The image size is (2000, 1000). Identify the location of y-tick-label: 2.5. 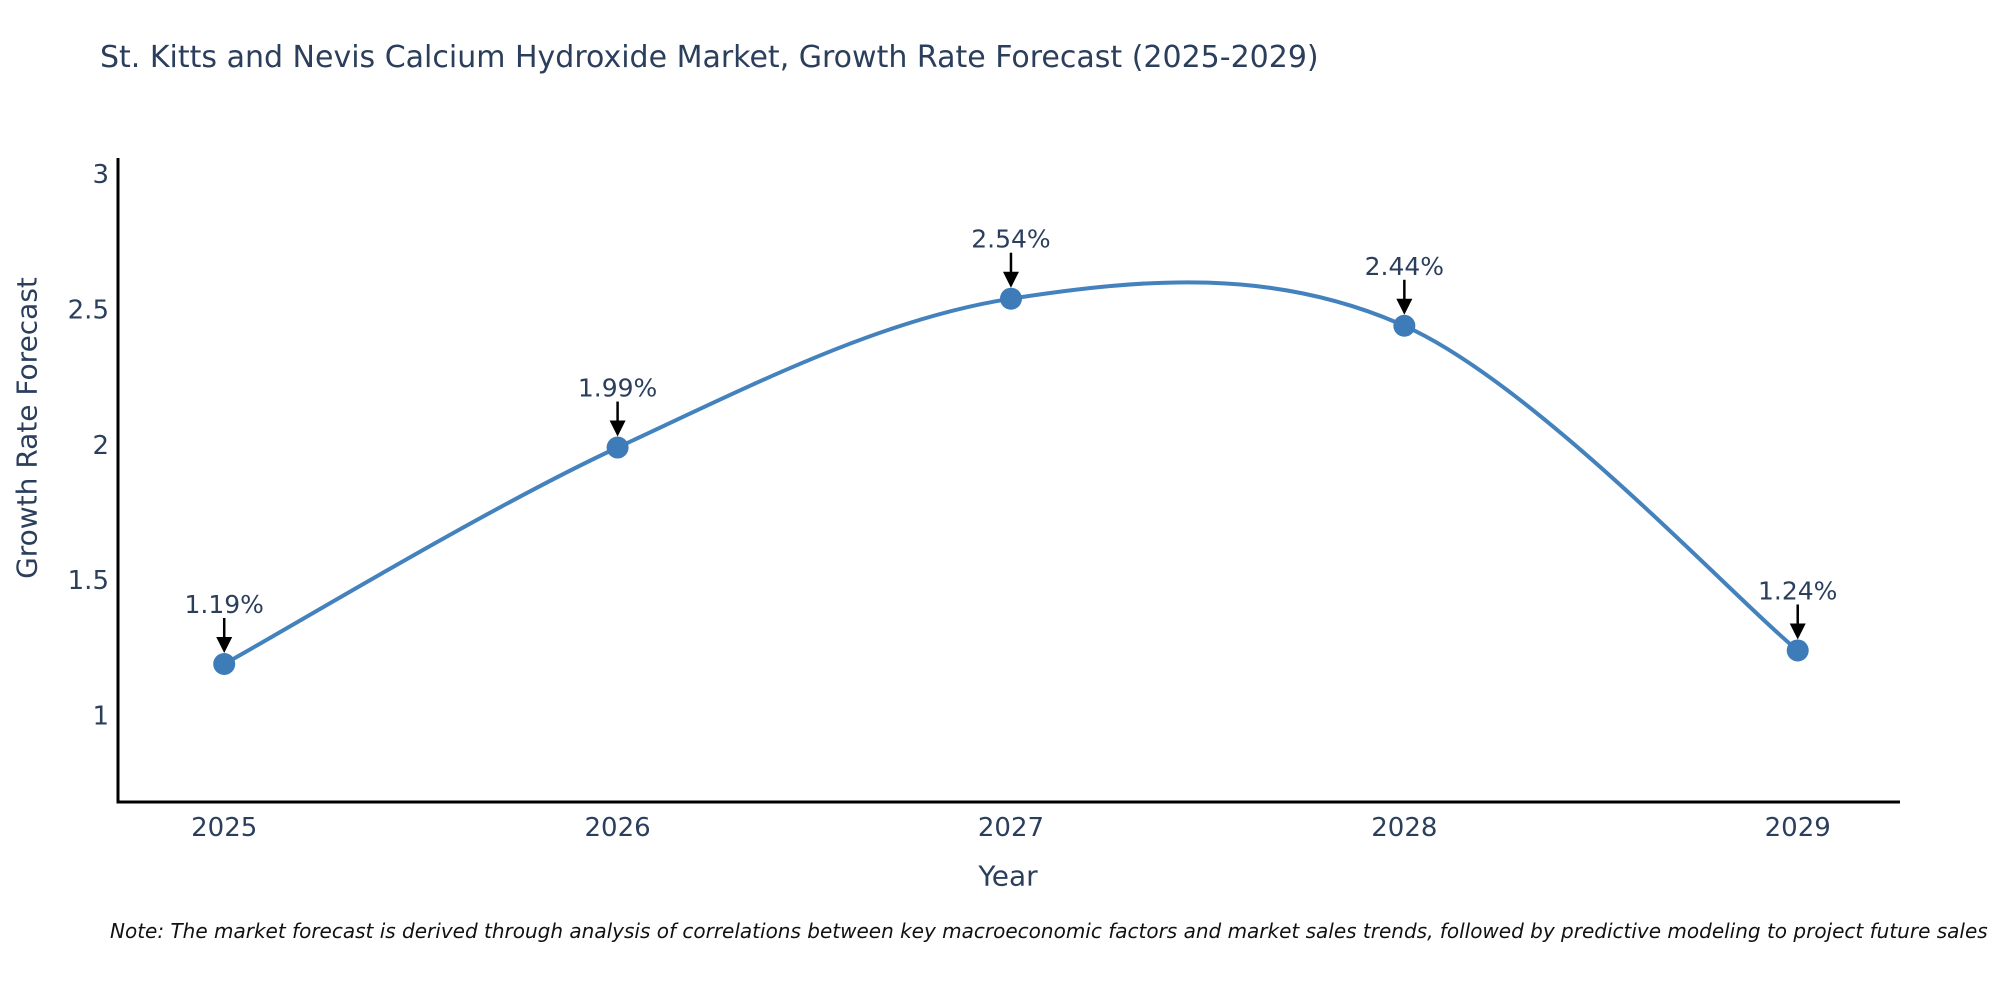
(88, 311).